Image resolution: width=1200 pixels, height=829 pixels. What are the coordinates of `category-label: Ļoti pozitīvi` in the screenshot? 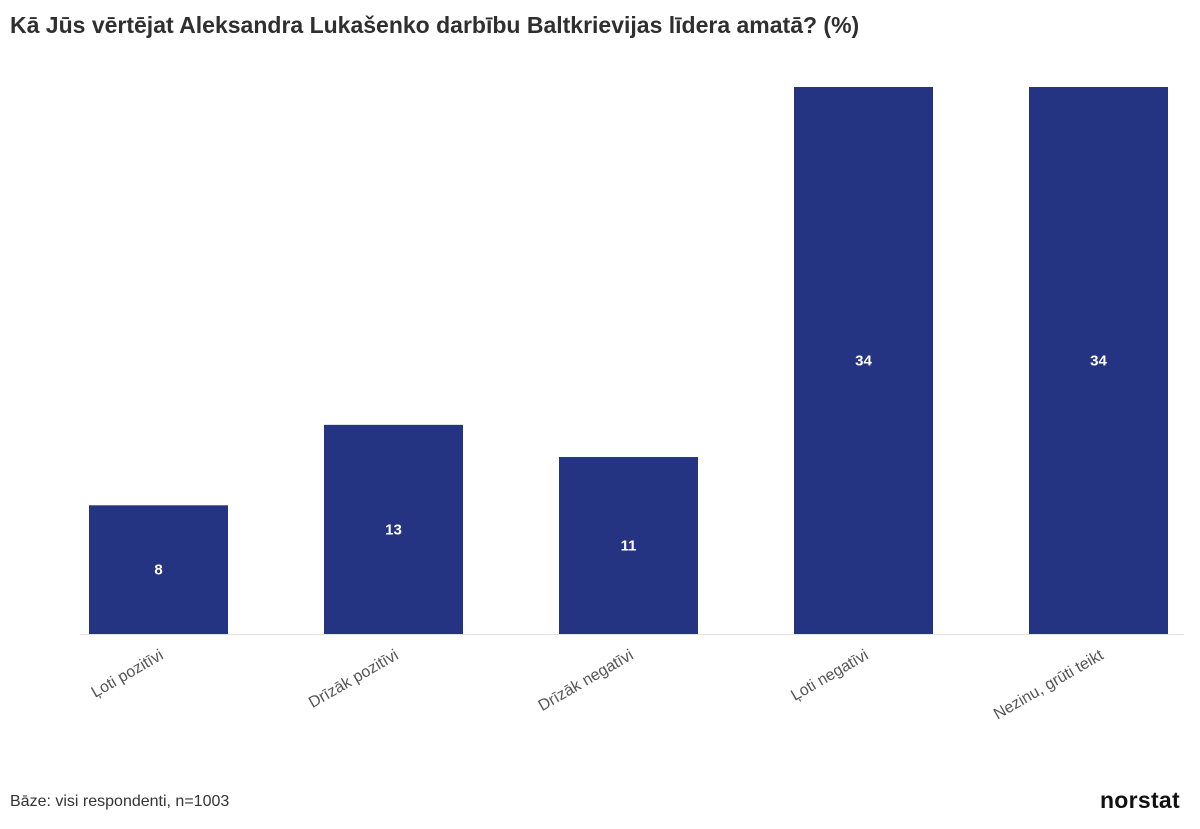 It's located at (128, 674).